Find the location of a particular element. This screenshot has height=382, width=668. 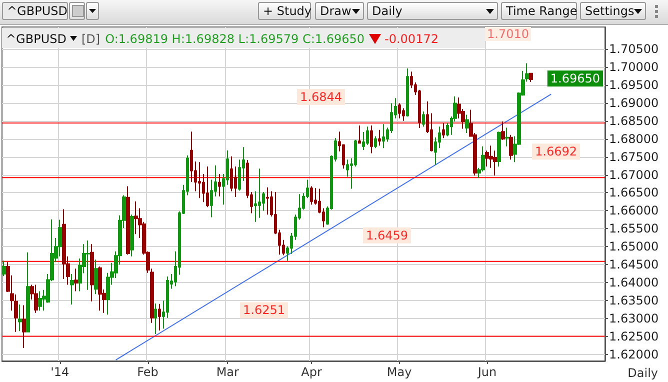

y-tick-label: 1.65500 is located at coordinates (634, 229).